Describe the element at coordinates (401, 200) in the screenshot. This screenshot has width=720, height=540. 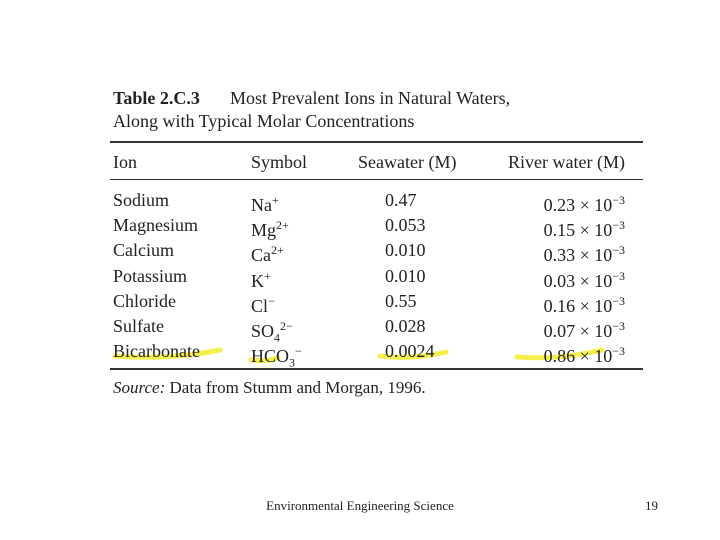
I see `seawater: 0.47` at that location.